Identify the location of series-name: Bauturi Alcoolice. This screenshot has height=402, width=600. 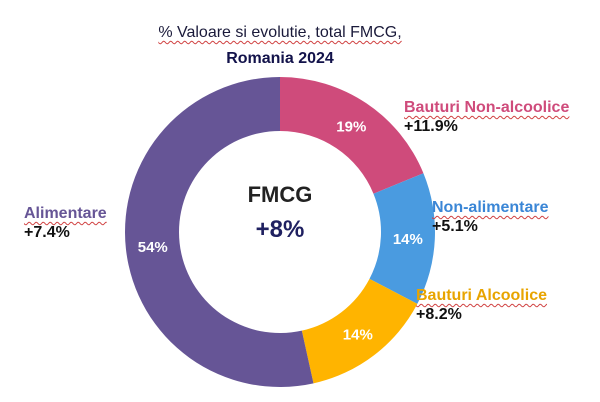
(481, 295).